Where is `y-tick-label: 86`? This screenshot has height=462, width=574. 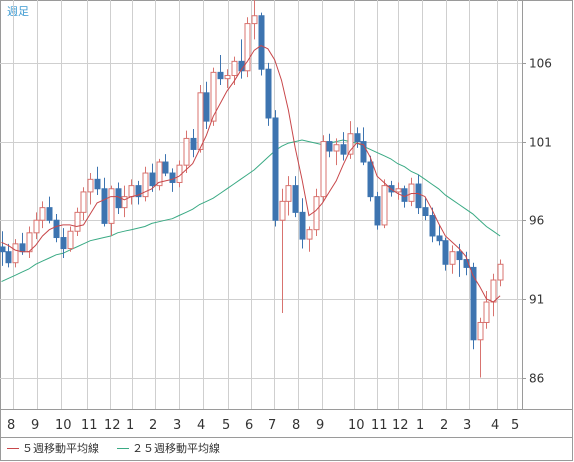
y-tick-label: 86 is located at coordinates (536, 379).